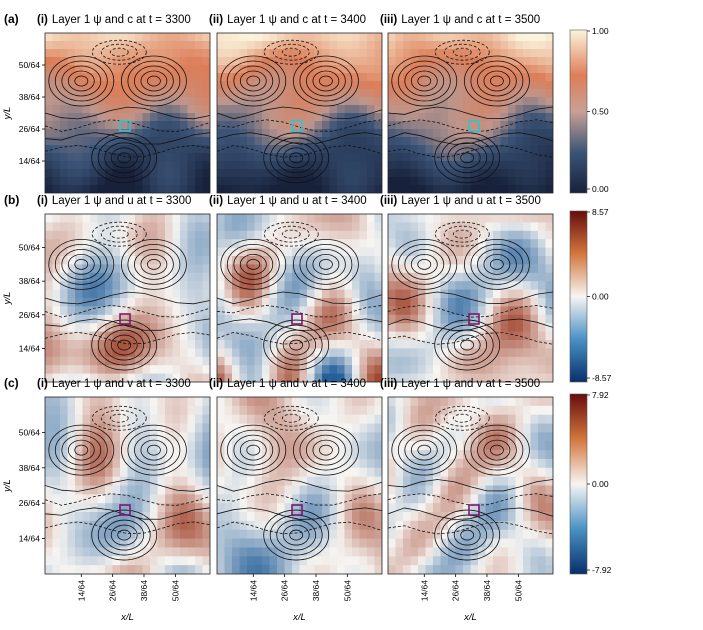 The height and width of the screenshot is (630, 703). I want to click on panel-title: (i) Layer 1 ψ and c at t = 3300, so click(114, 20).